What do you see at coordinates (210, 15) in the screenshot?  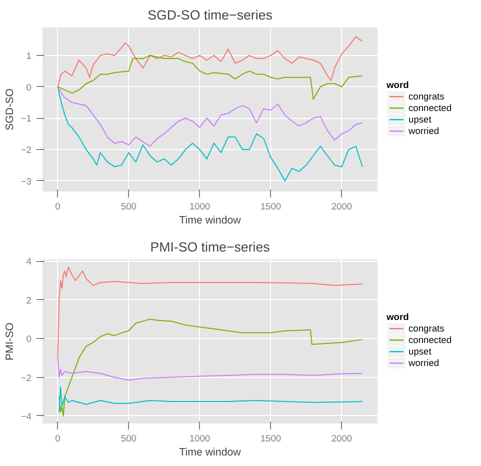 I see `chart-title: SGD-SO time−series` at bounding box center [210, 15].